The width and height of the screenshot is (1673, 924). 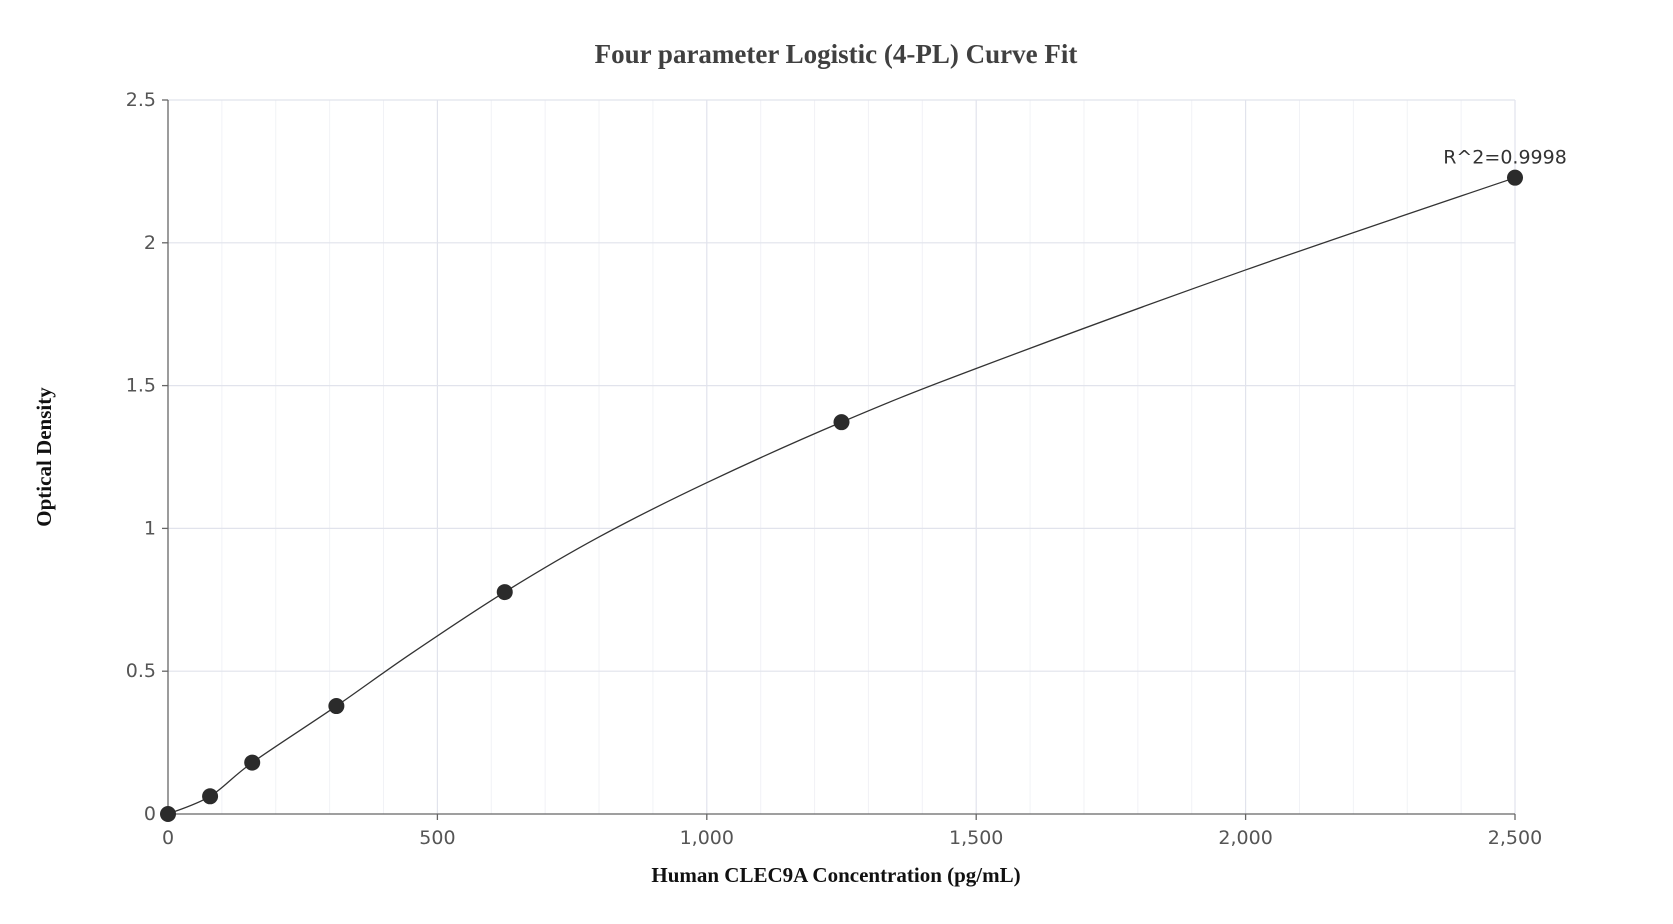 I want to click on x-tick-label: 1,000, so click(x=707, y=838).